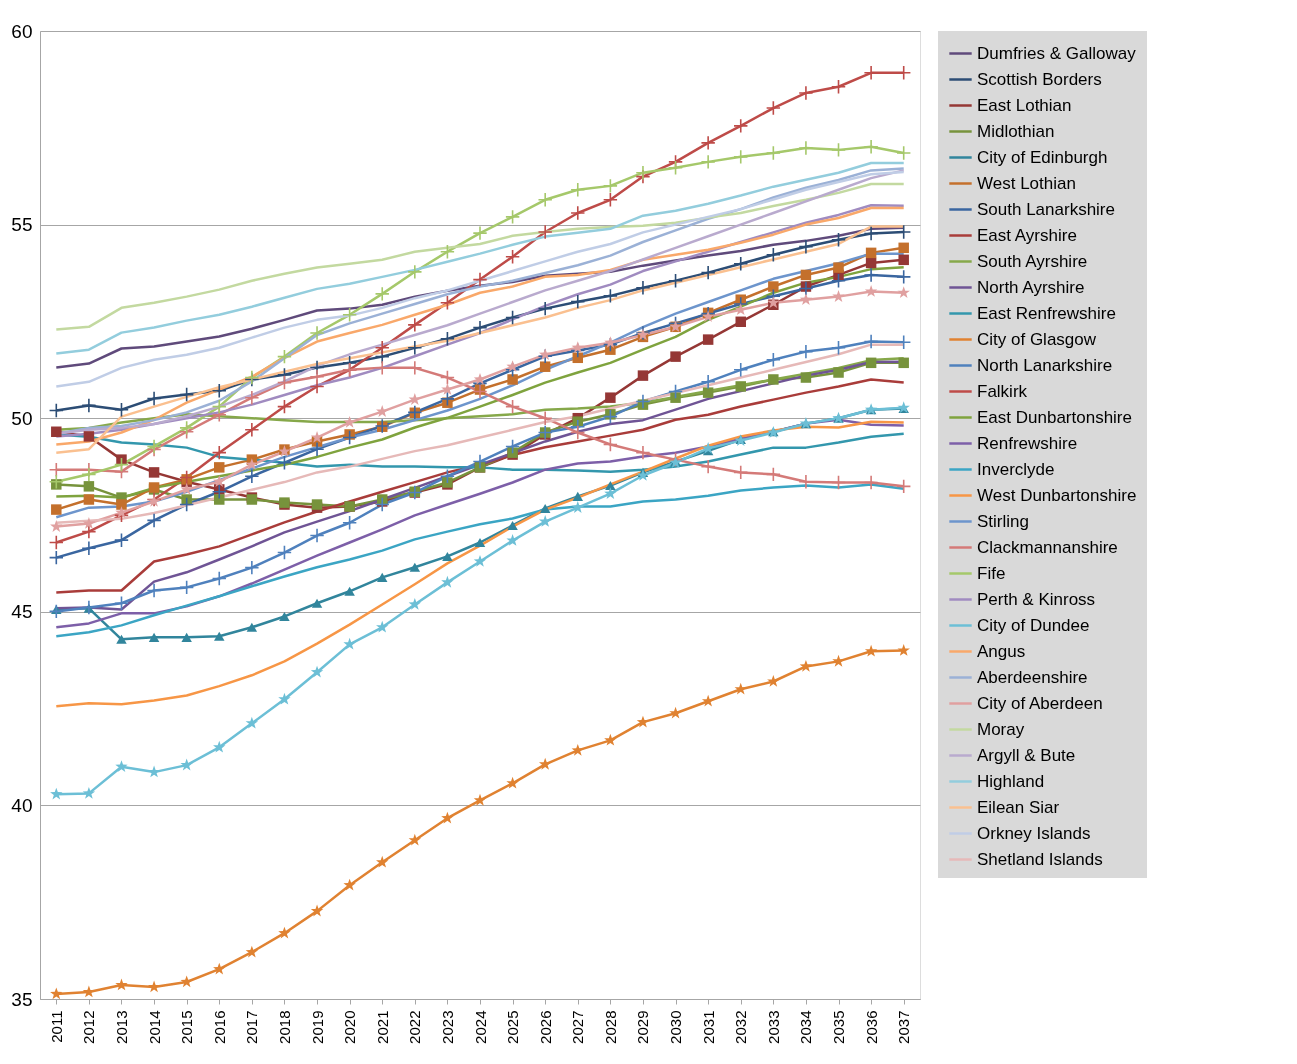  Describe the element at coordinates (154, 1027) in the screenshot. I see `x-tick-label: 2014` at that location.